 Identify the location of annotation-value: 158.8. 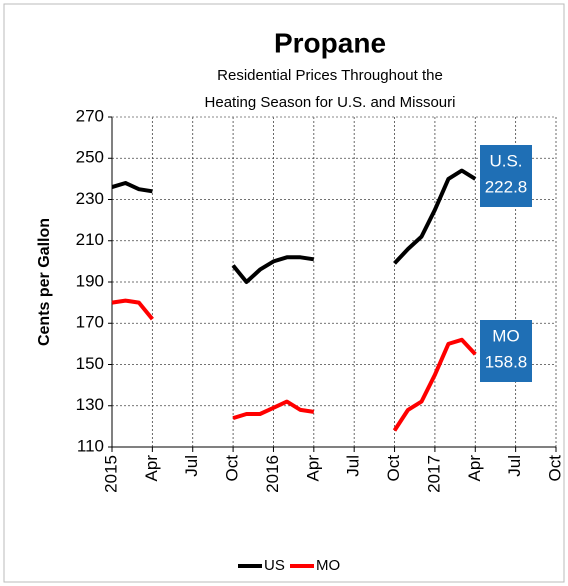
(506, 361).